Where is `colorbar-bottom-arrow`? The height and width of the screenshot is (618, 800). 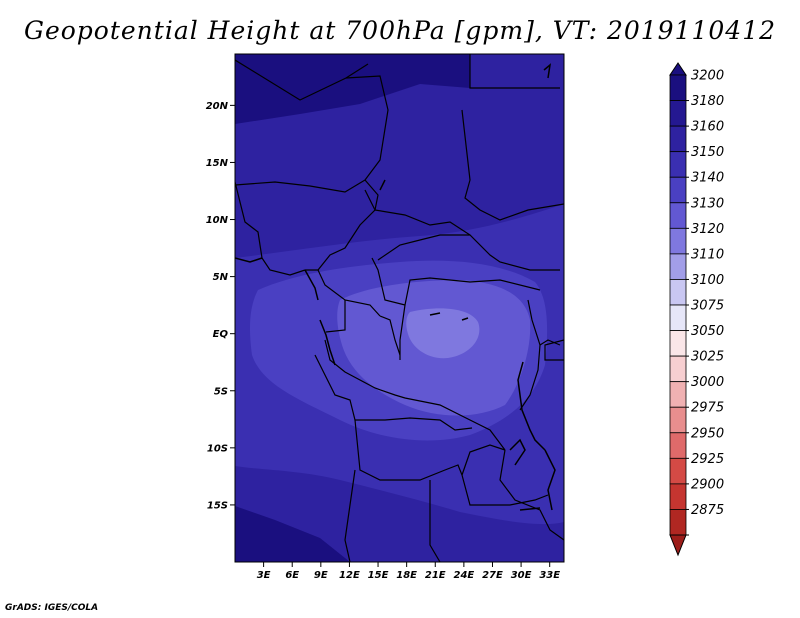
colorbar-bottom-arrow is located at coordinates (678, 545).